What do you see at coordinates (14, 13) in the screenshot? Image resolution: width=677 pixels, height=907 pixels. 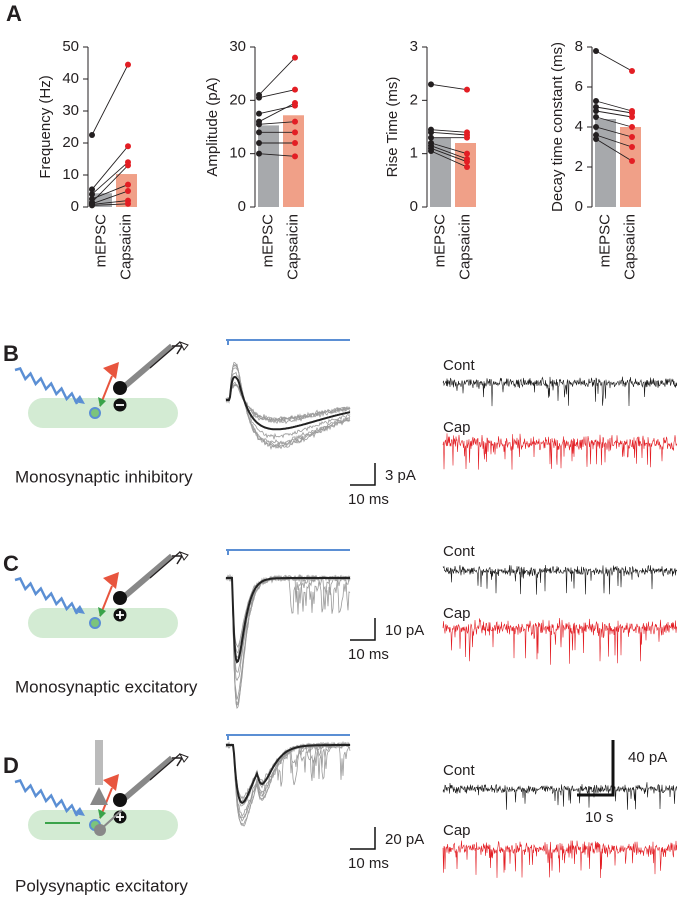 I see `panel-label: A` at bounding box center [14, 13].